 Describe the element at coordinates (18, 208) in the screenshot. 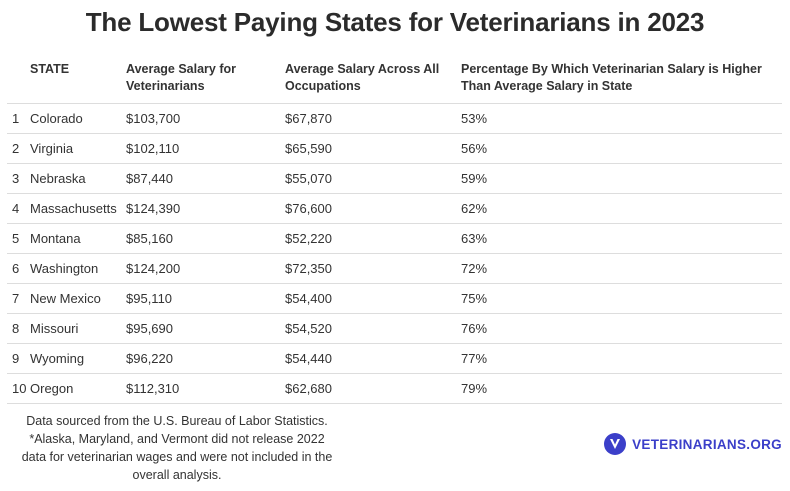

I see `table-cell: 4` at that location.